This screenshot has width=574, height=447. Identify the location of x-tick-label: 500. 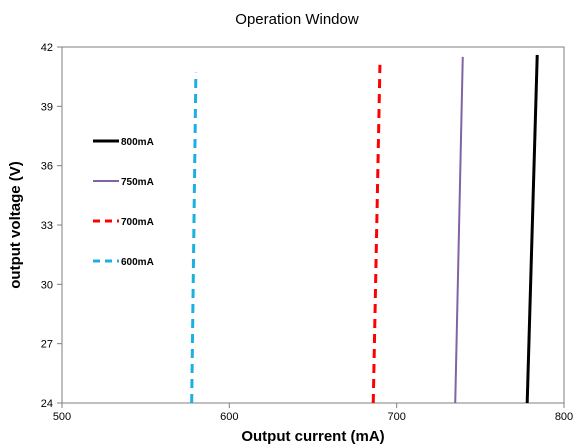
(62, 417).